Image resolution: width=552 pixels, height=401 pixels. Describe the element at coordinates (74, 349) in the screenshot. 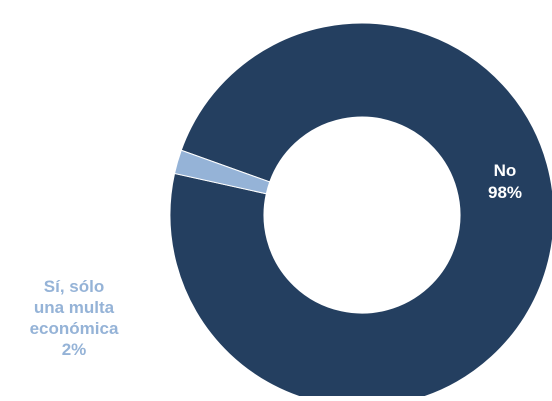

I see `slice-value-si-multa: 2%` at that location.